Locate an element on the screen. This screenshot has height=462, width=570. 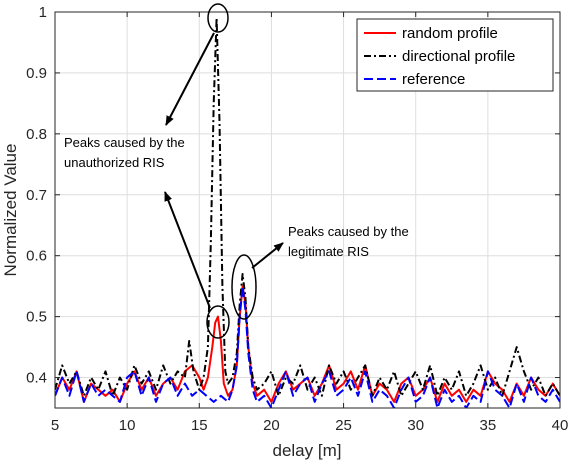
x-tick-label: 5 is located at coordinates (55, 425).